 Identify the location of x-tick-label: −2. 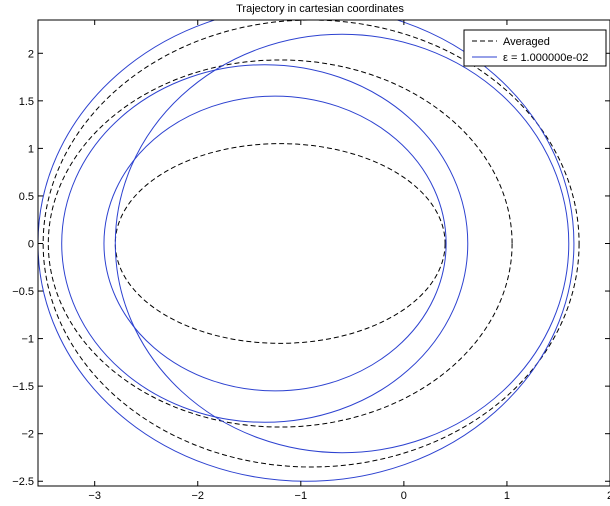
(197, 496).